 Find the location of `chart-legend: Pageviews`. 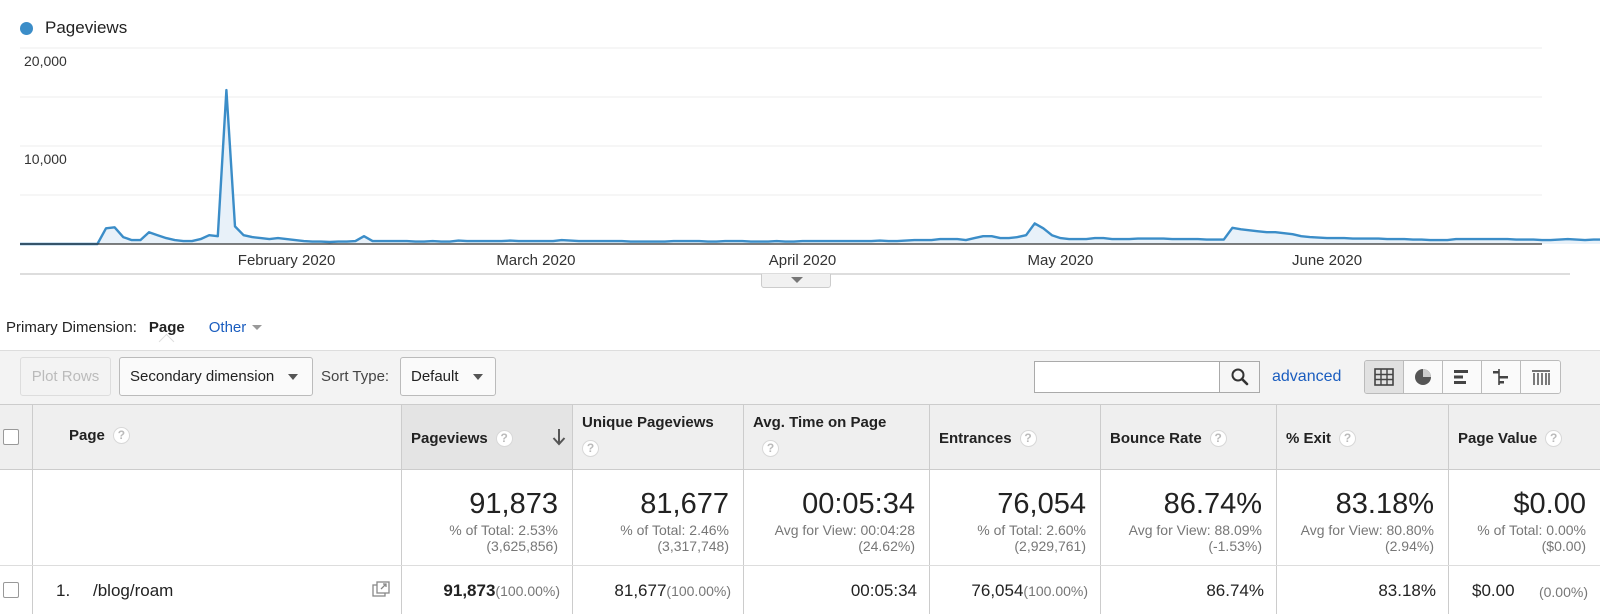

chart-legend: Pageviews is located at coordinates (73, 28).